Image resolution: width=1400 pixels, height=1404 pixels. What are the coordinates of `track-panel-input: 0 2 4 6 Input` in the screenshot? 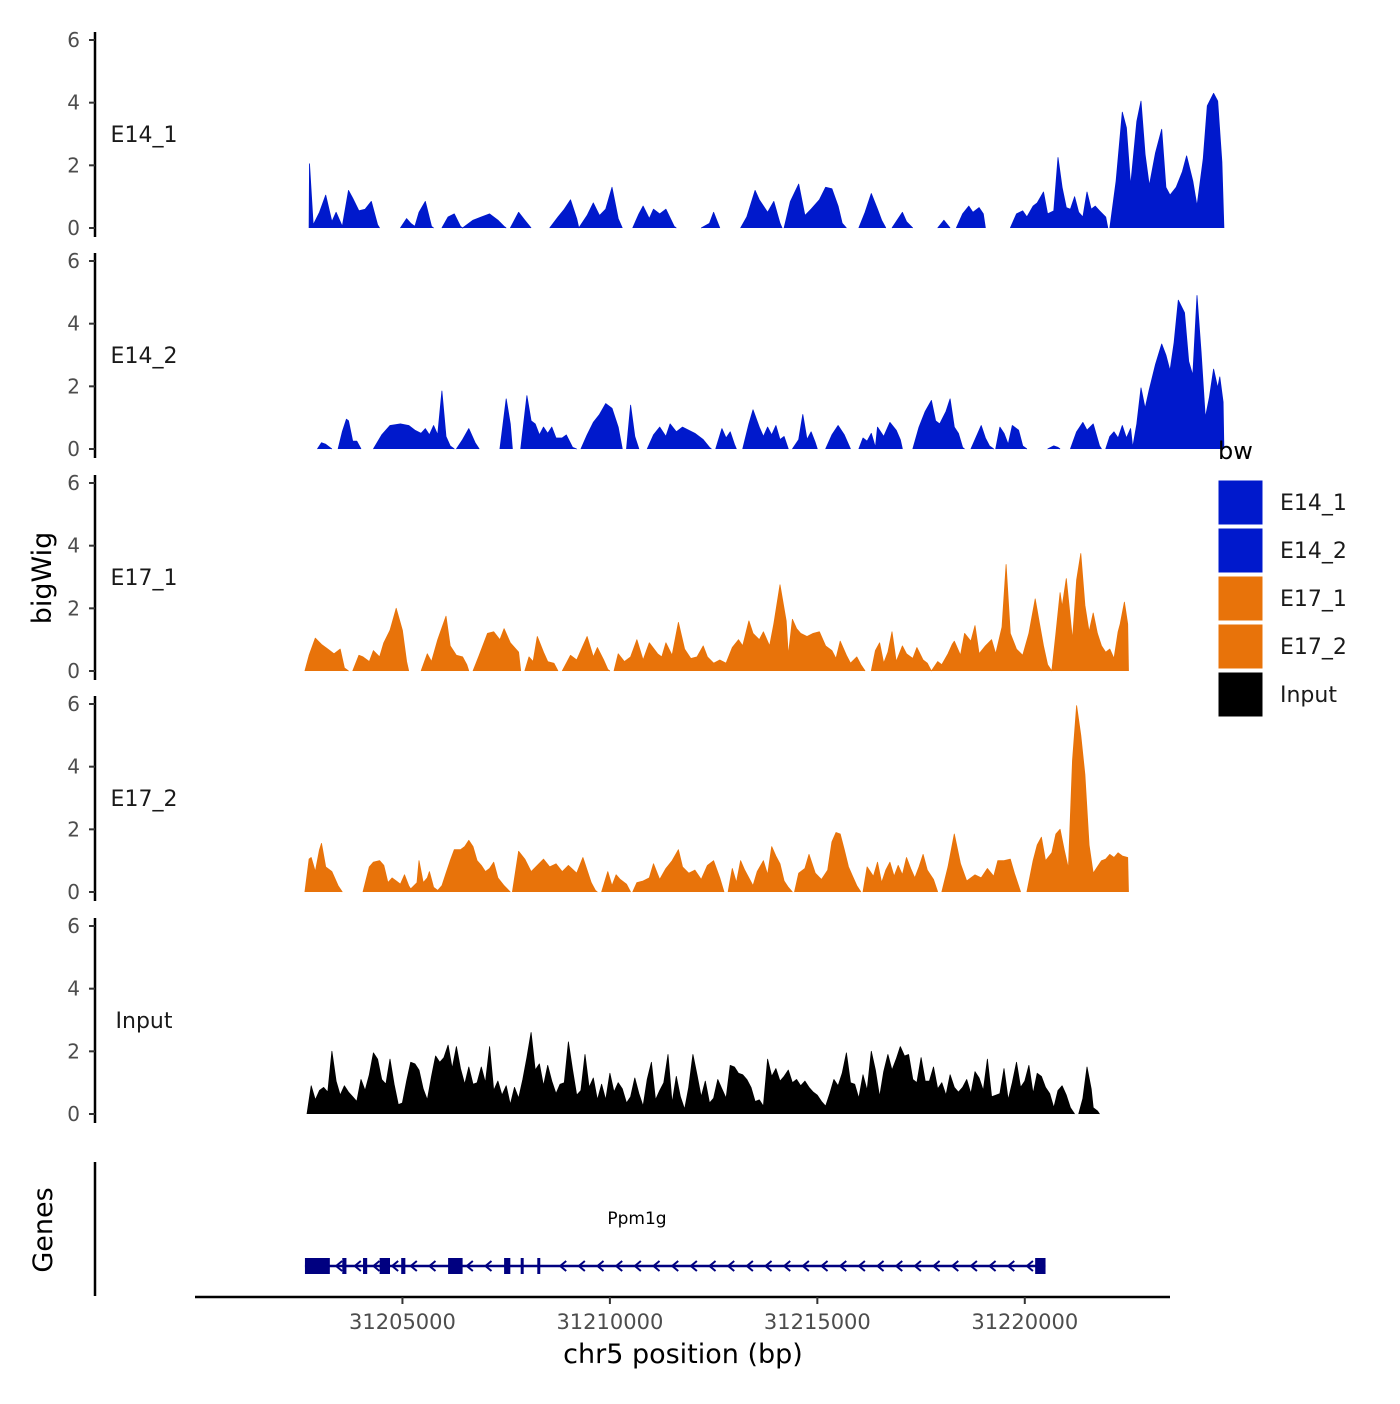 It's located at (583, 1020).